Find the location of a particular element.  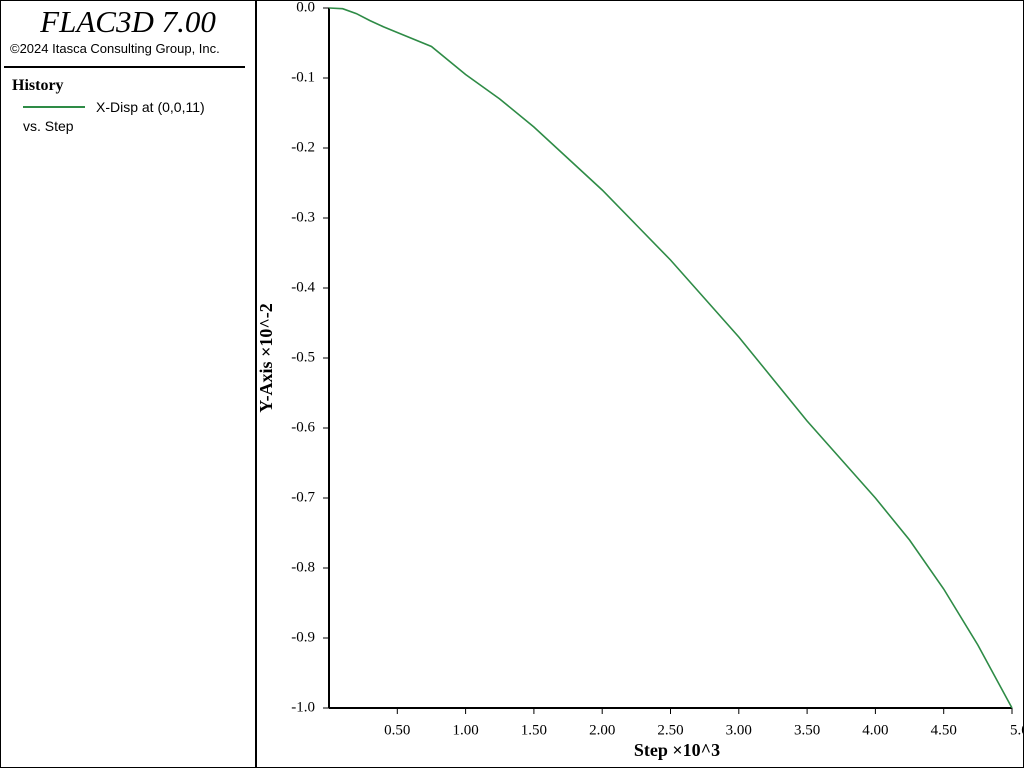

y-tick-label: -0.6 is located at coordinates (303, 427).